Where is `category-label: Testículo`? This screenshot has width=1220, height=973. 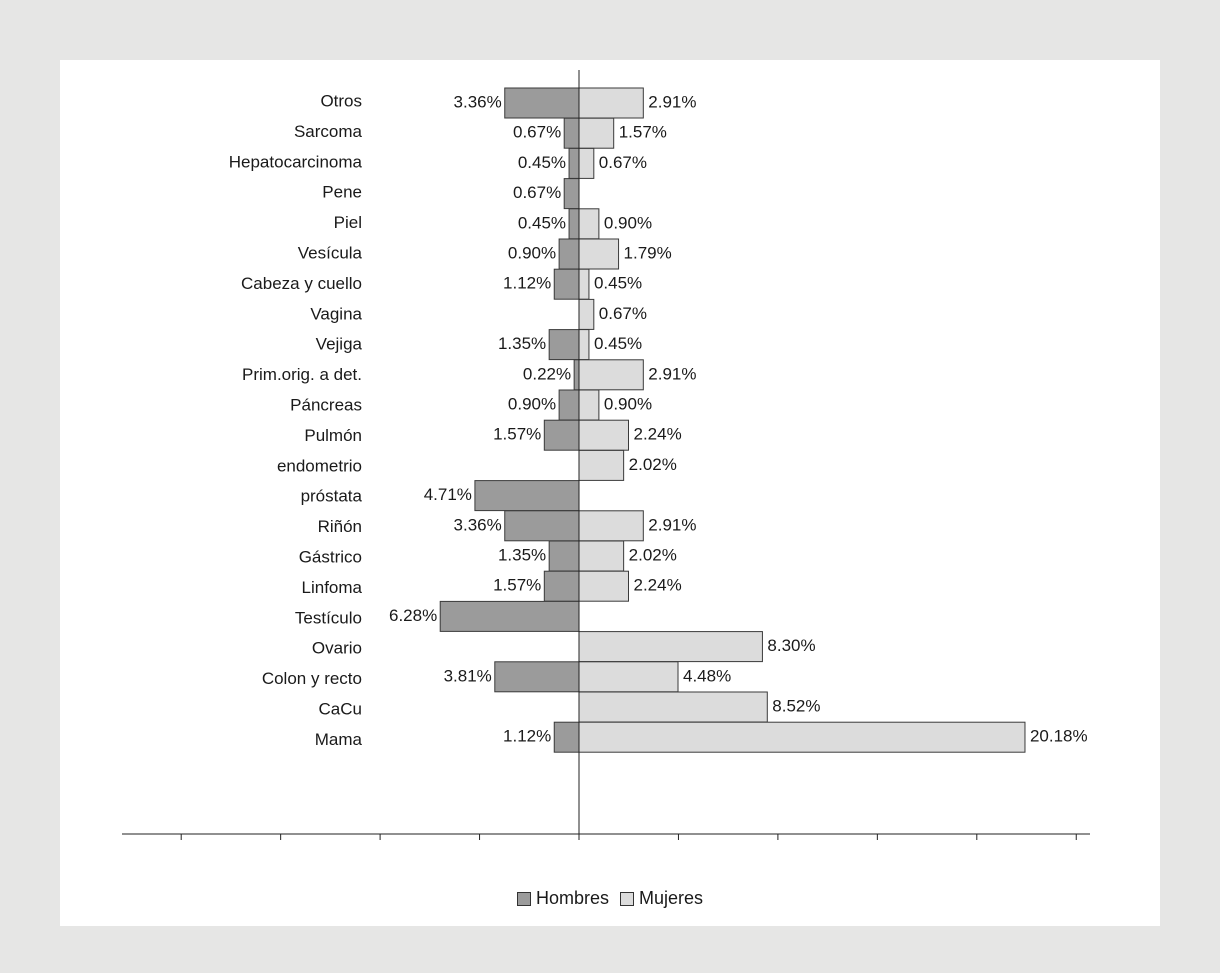 category-label: Testículo is located at coordinates (328, 617).